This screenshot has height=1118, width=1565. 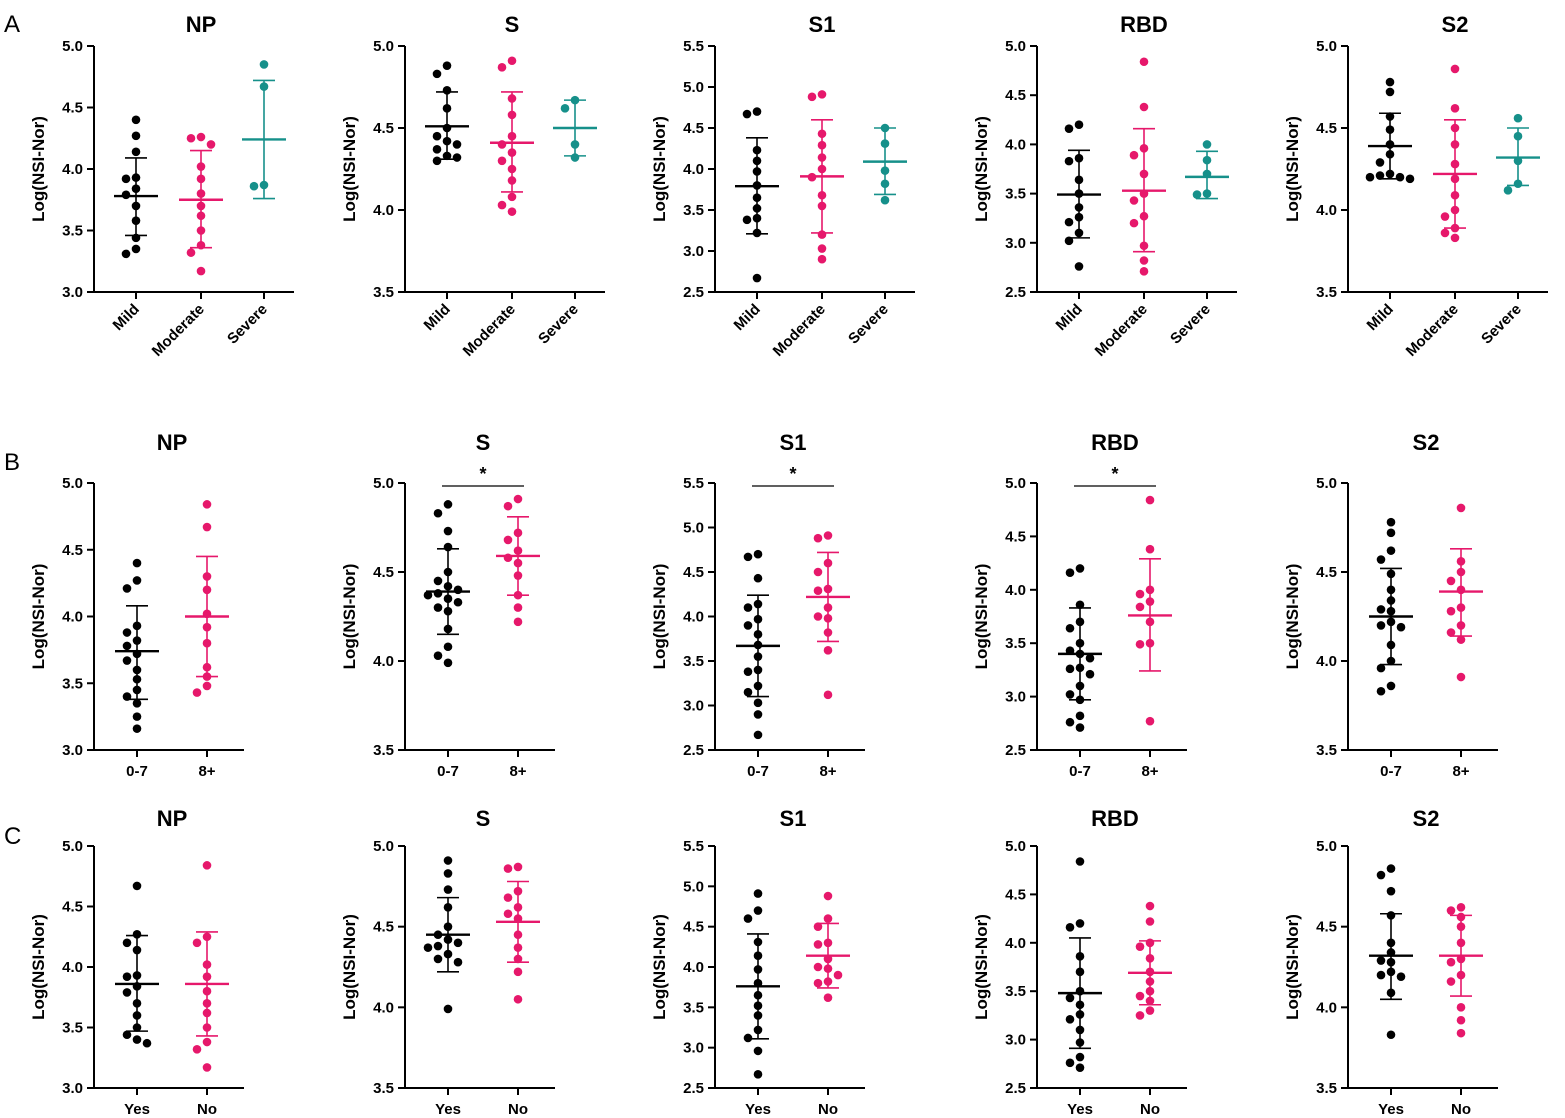 I want to click on x-tick-label: 8+, so click(x=1149, y=771).